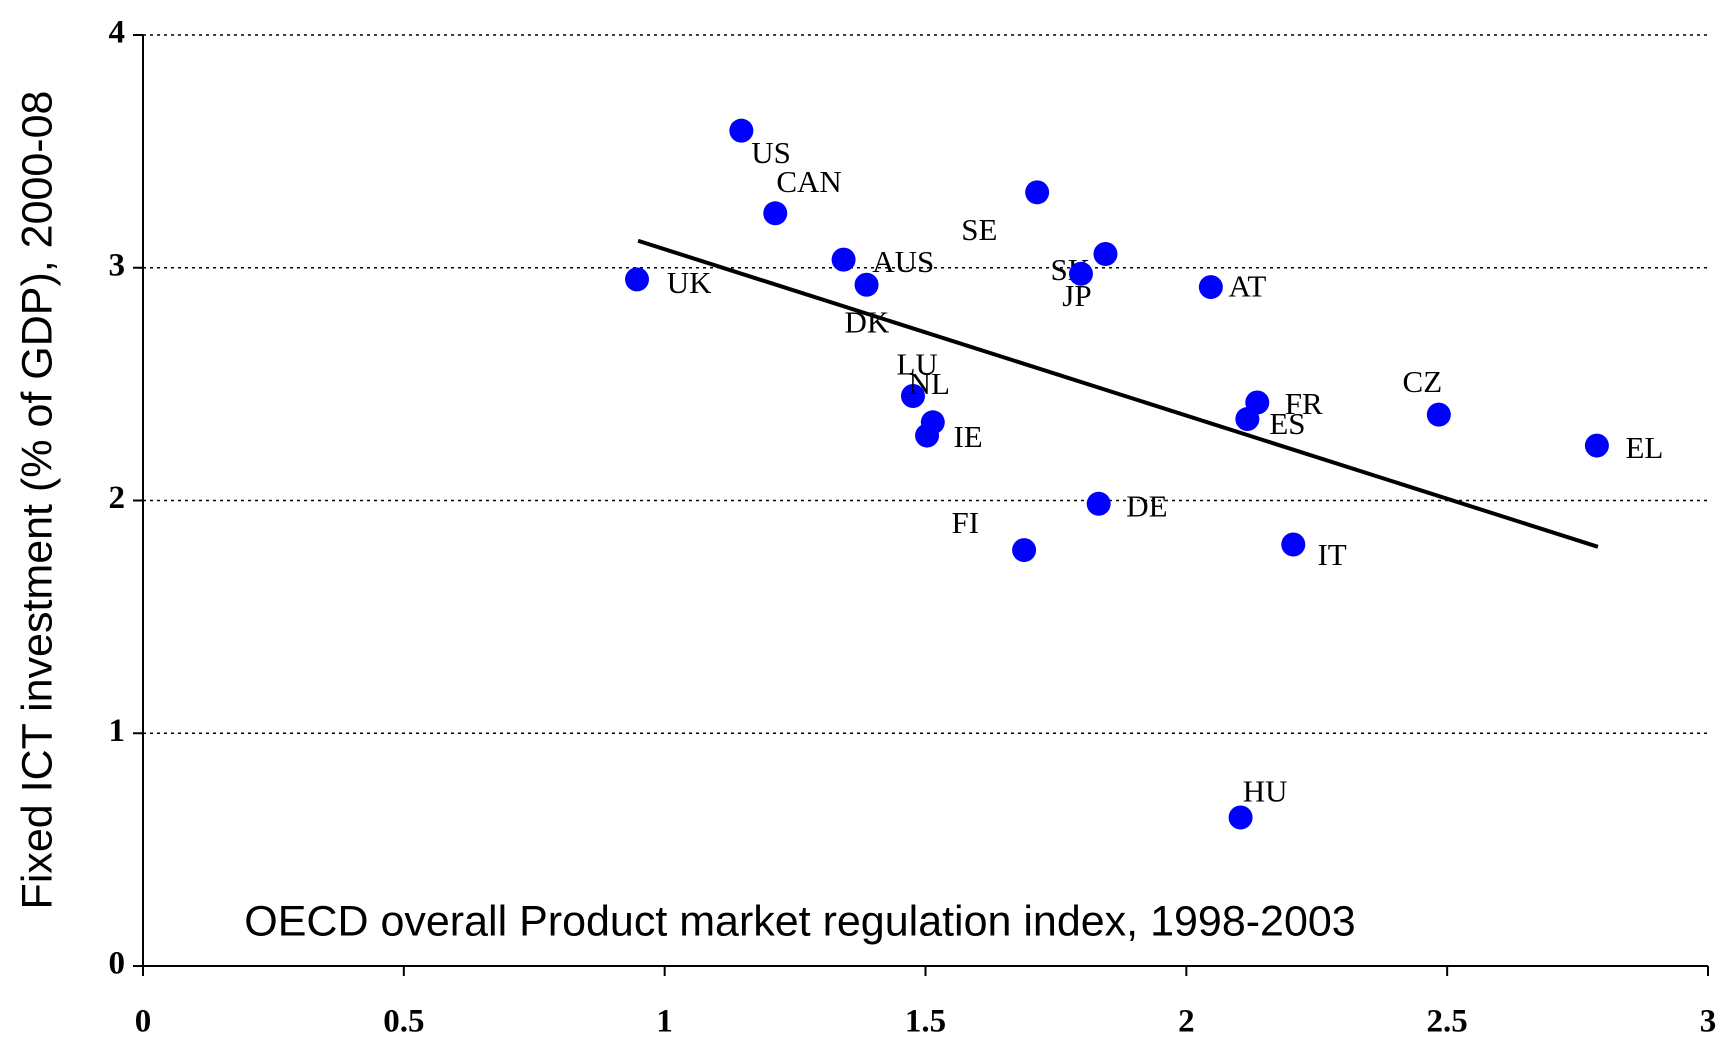  Describe the element at coordinates (979, 229) in the screenshot. I see `point-label: SE` at that location.